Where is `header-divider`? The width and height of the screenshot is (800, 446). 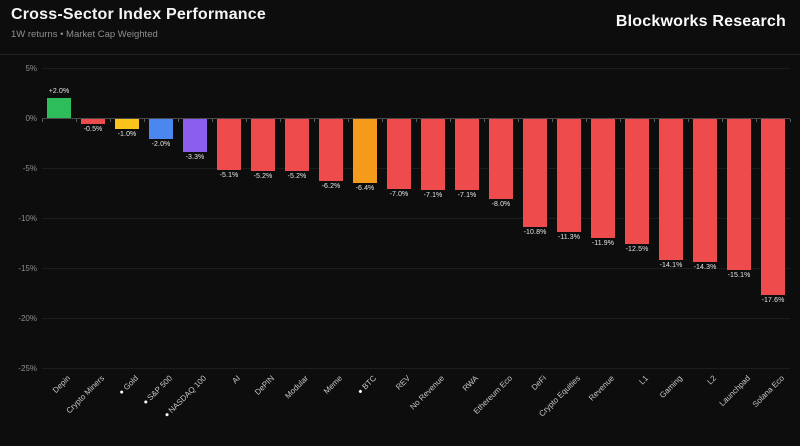 header-divider is located at coordinates (400, 54).